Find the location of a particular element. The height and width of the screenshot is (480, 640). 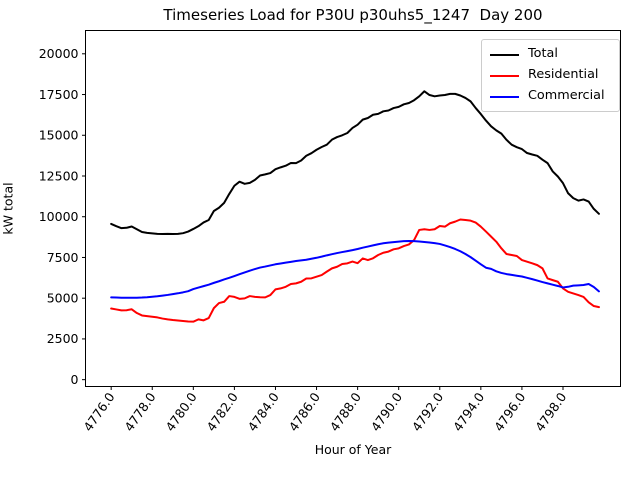

legend-item-residential: Residential is located at coordinates (550, 75).